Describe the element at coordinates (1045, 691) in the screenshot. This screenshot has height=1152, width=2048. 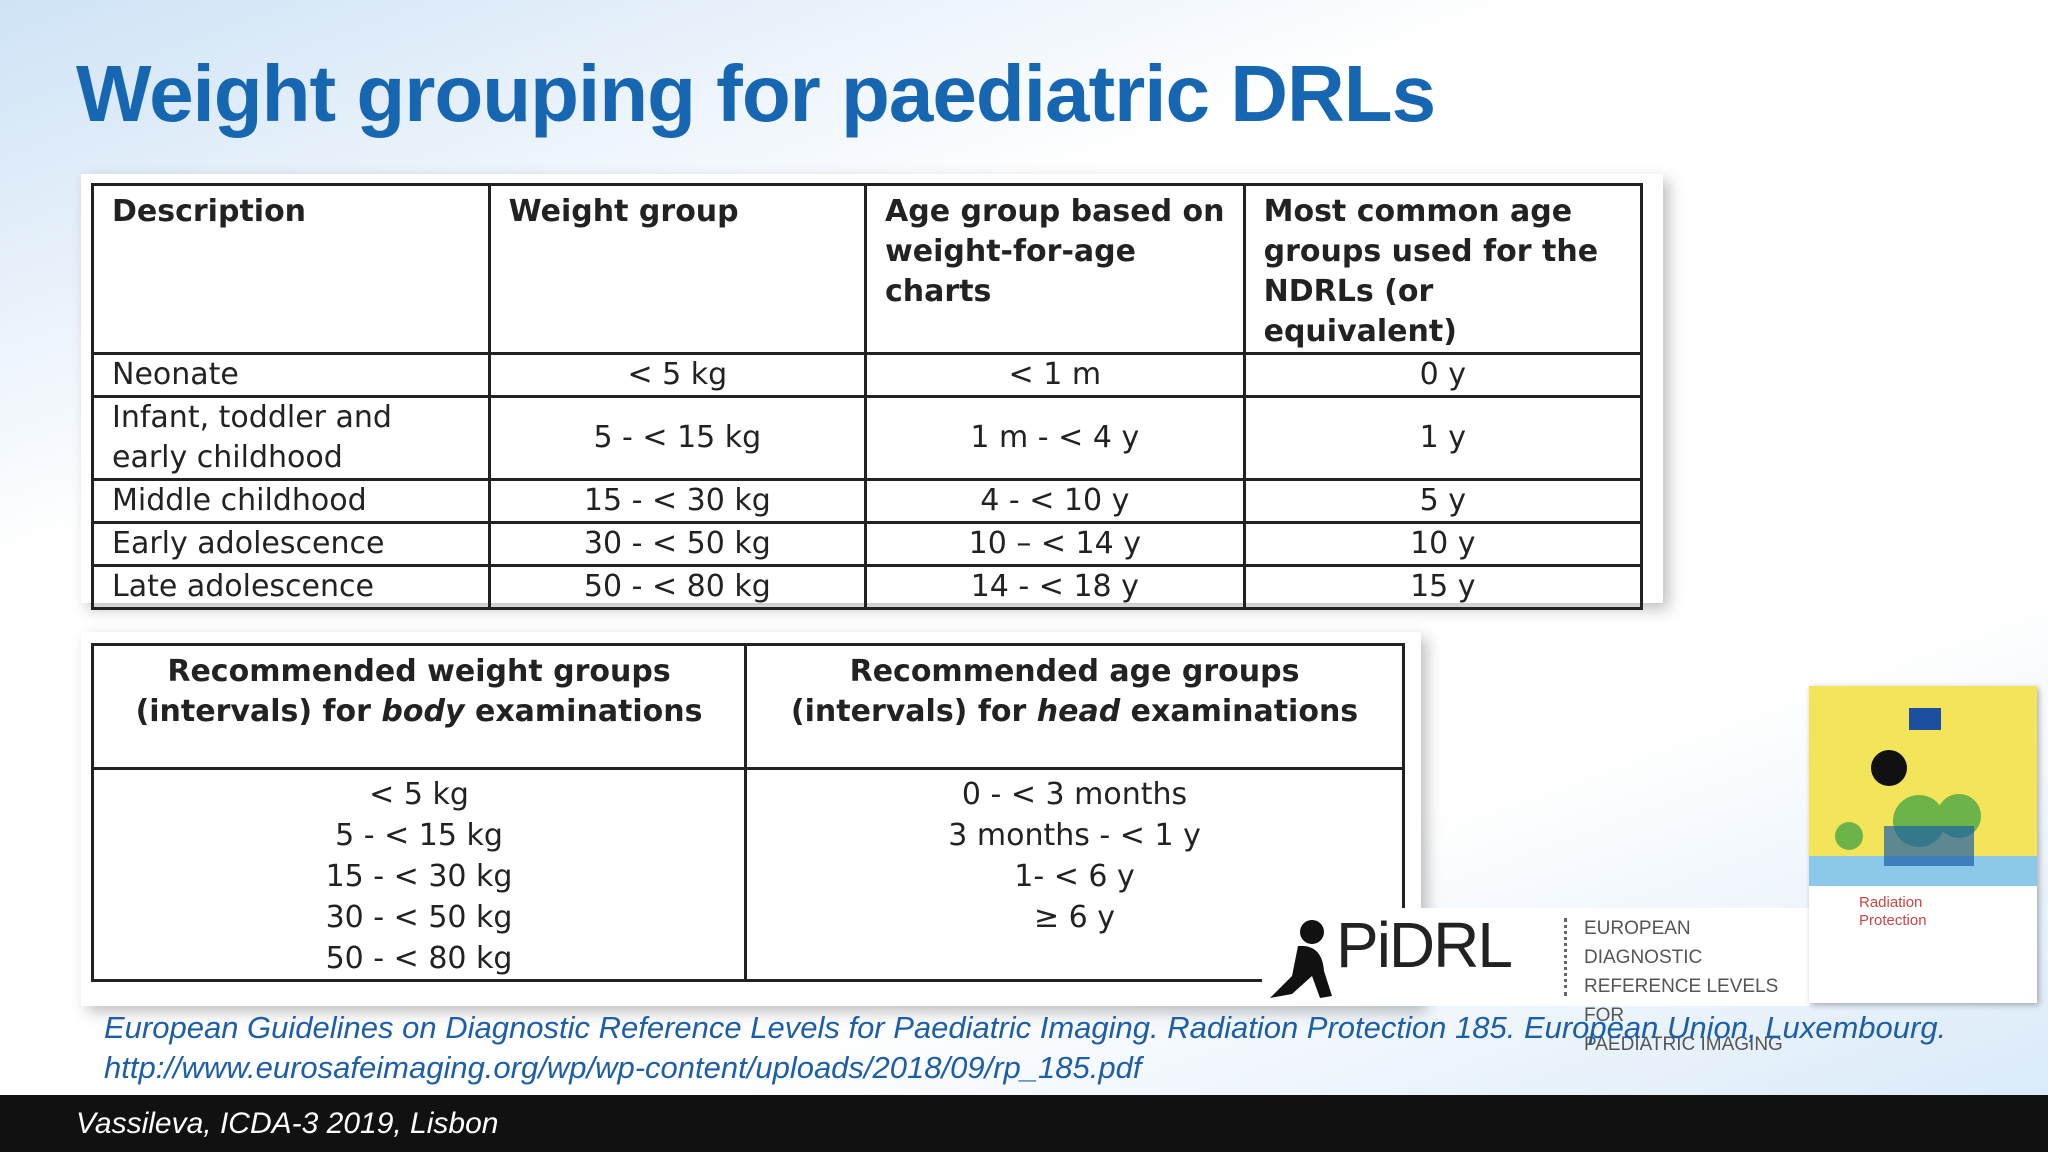
I see `header-text: Recommended age groups (intervals) for` at that location.